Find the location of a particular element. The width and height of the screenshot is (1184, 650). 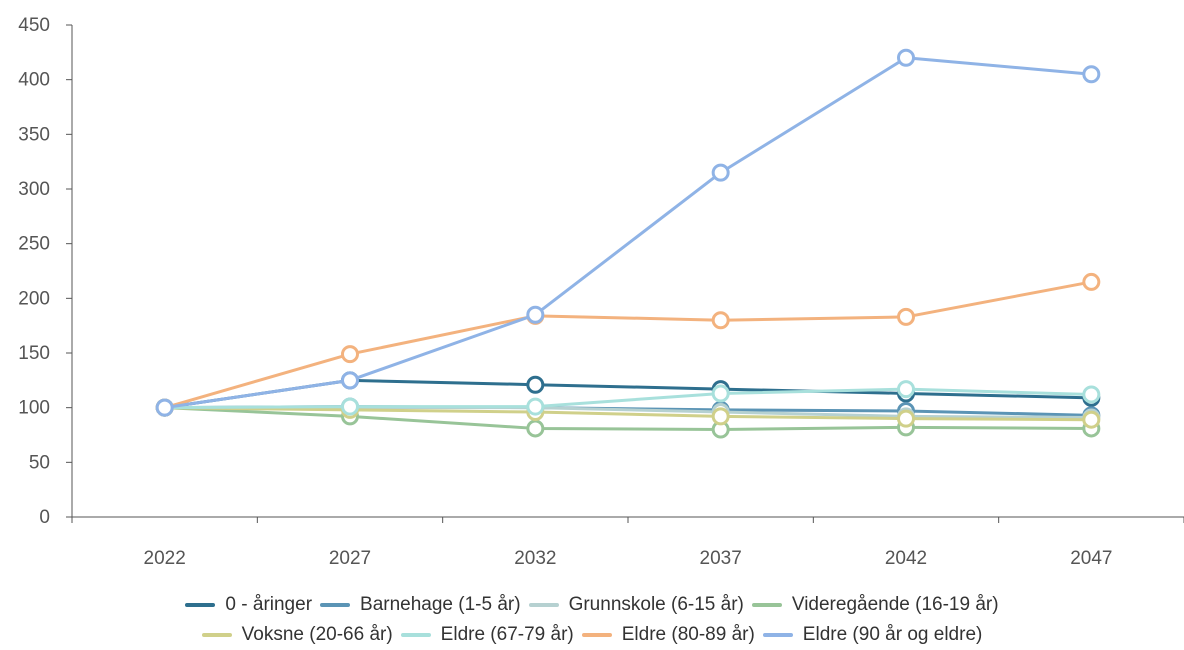

y-tick-label: 200 is located at coordinates (34, 298).